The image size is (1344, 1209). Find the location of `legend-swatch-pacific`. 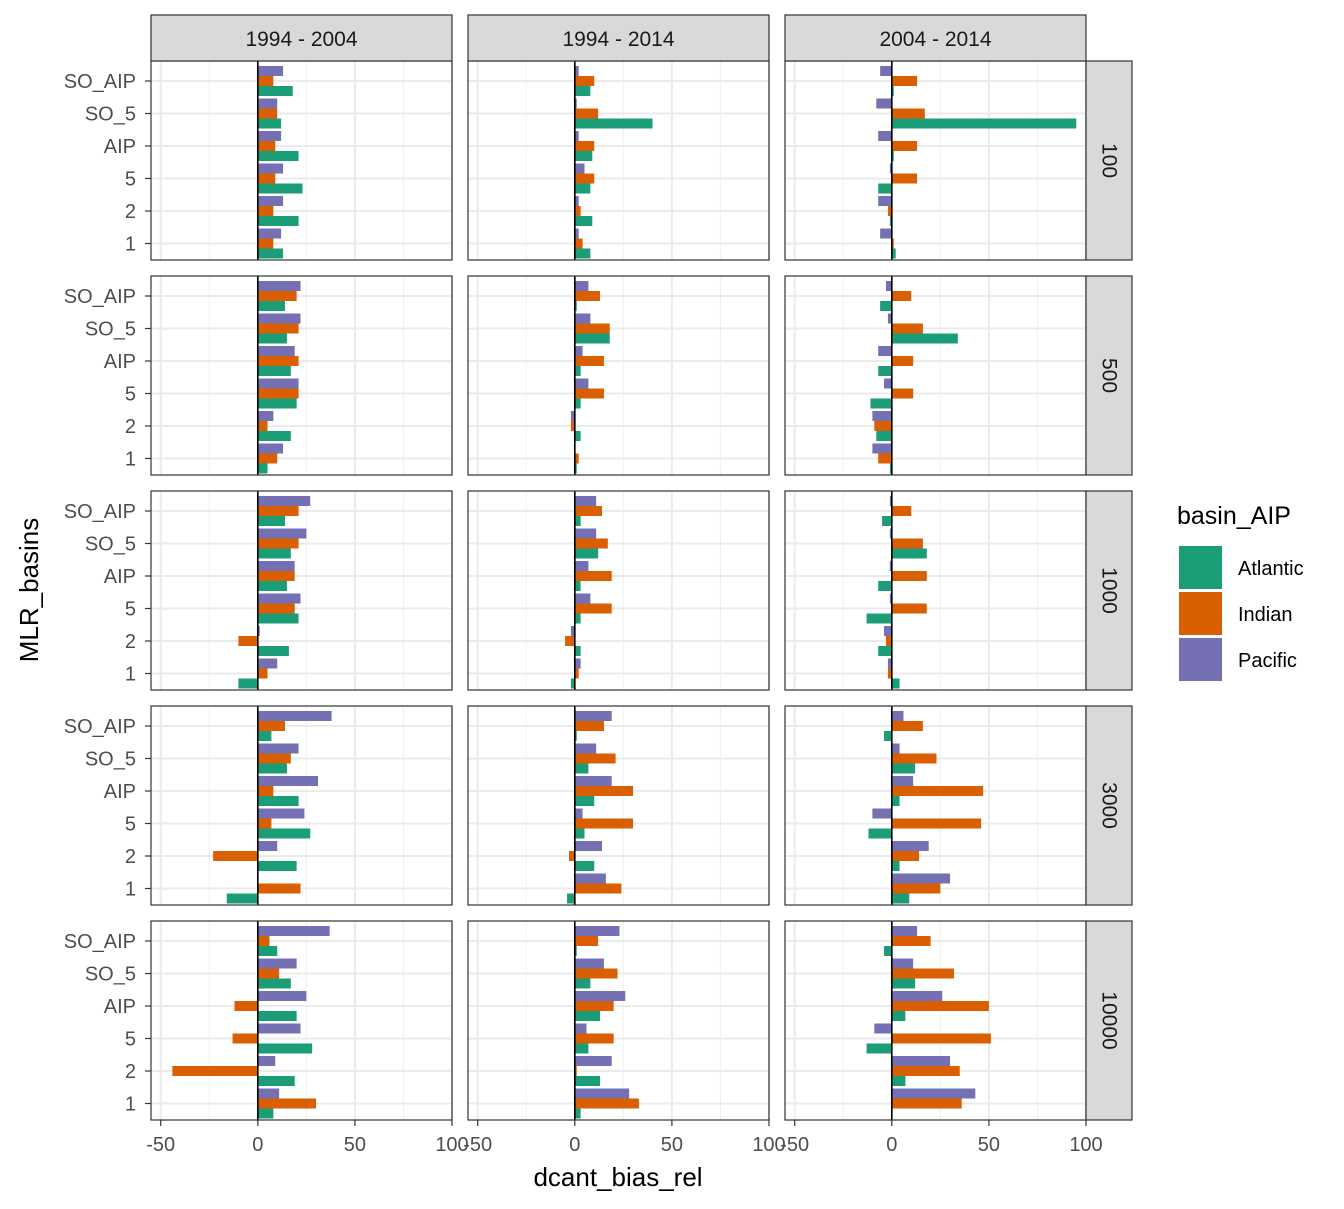

legend-swatch-pacific is located at coordinates (1200, 659).